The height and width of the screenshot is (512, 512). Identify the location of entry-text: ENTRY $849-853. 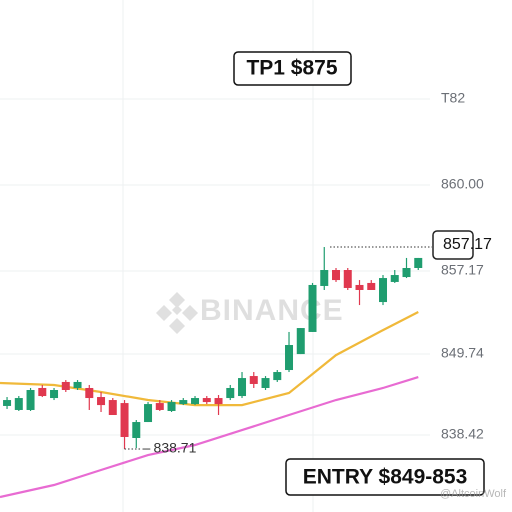
(385, 477).